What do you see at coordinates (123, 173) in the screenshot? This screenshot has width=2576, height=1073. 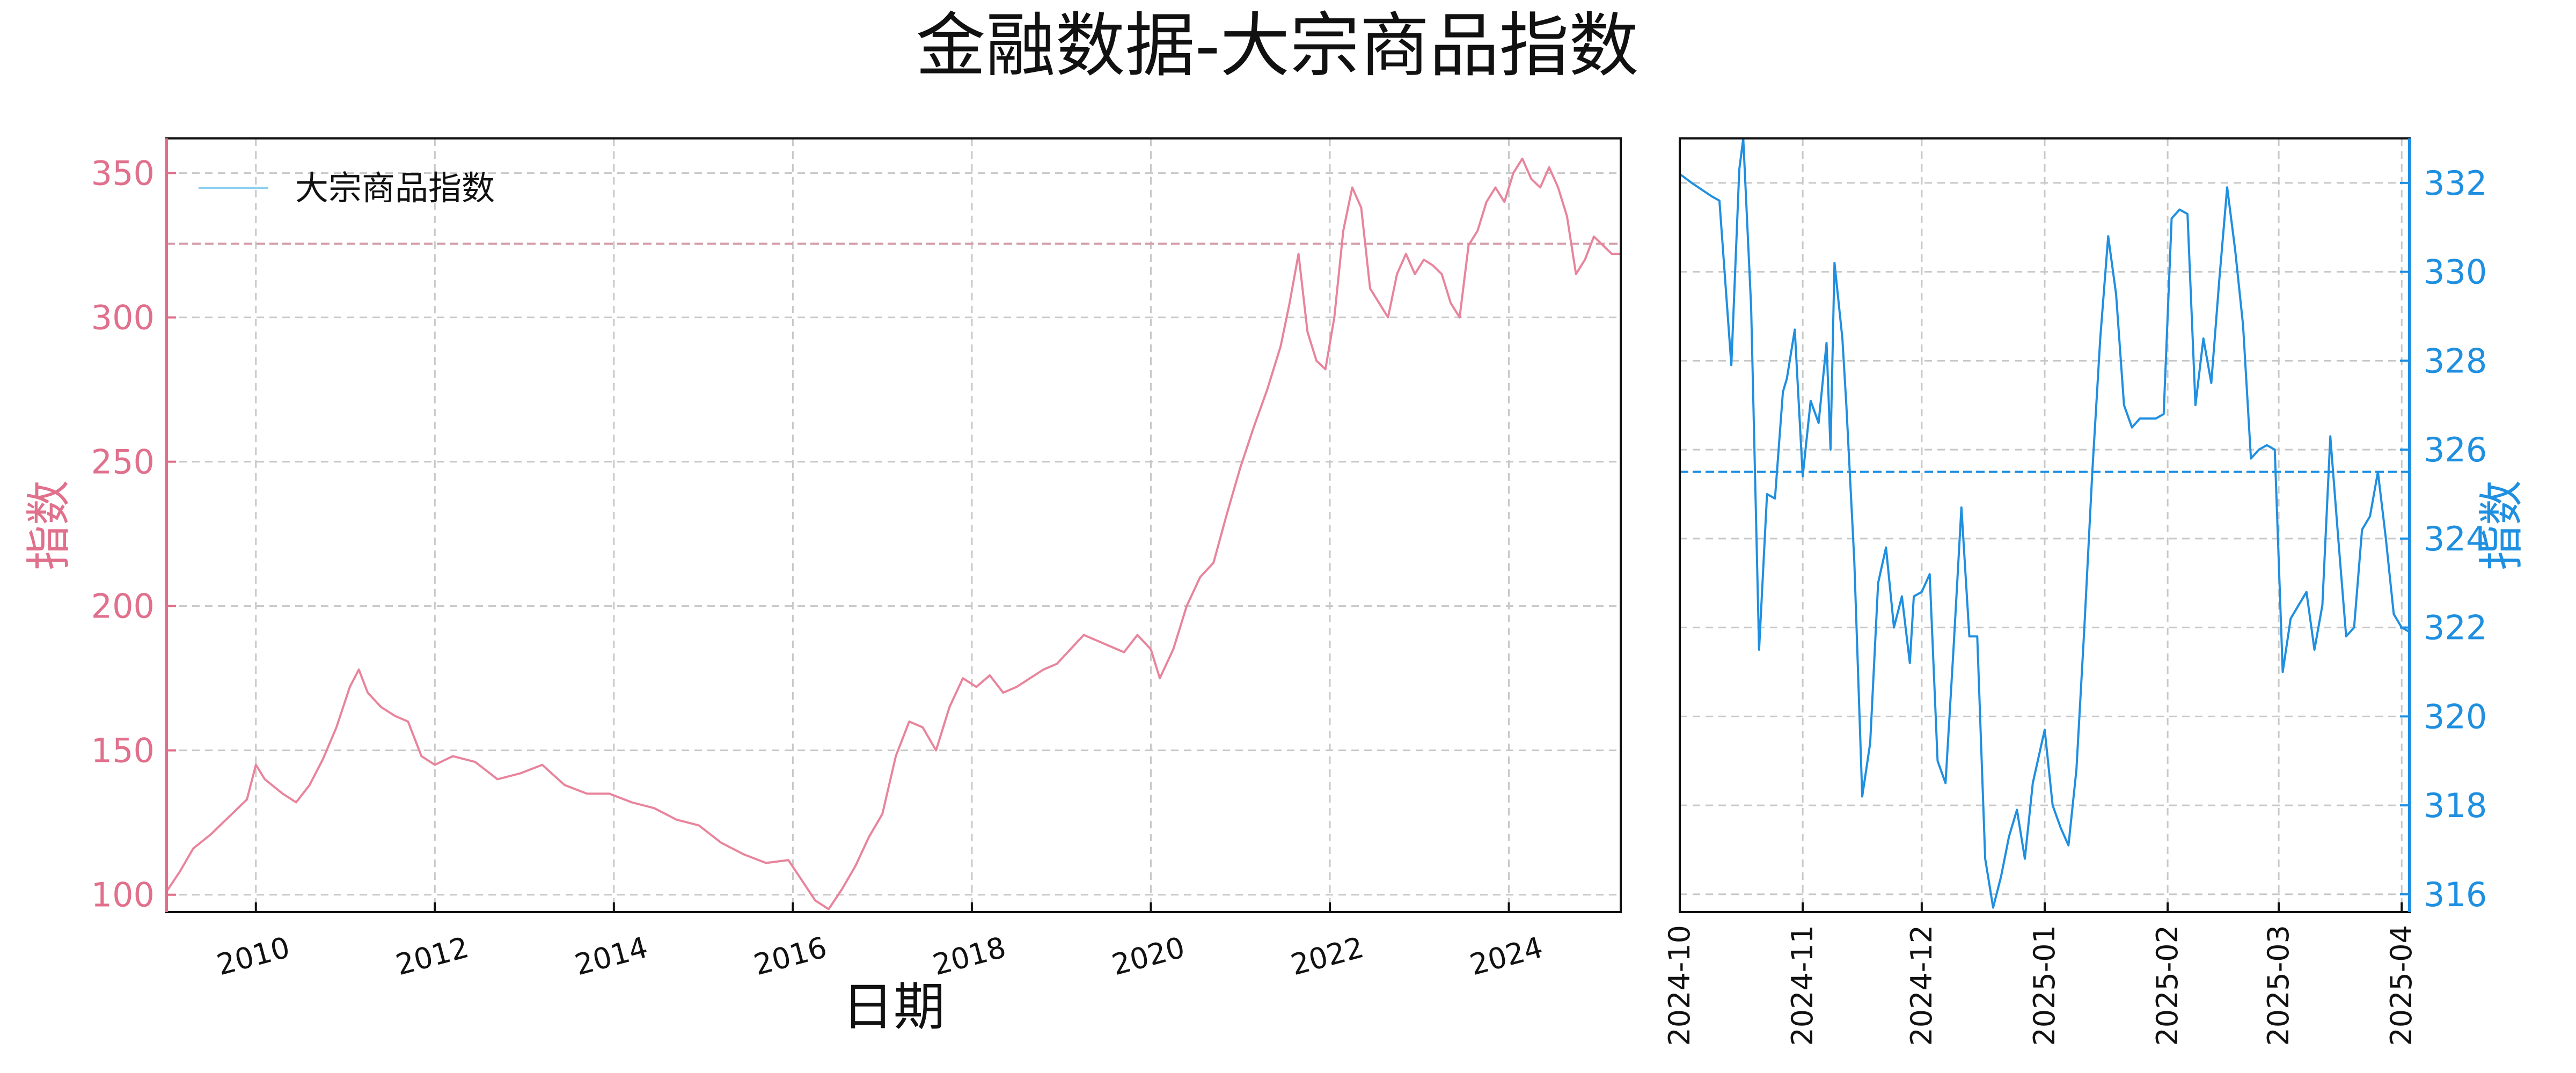 I see `left-y-tick-label: 350` at bounding box center [123, 173].